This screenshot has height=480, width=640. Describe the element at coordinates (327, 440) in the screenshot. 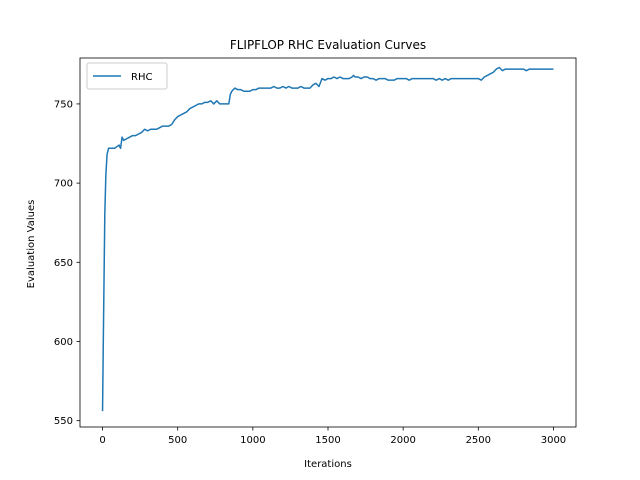

I see `x-tick-label: 1500` at that location.